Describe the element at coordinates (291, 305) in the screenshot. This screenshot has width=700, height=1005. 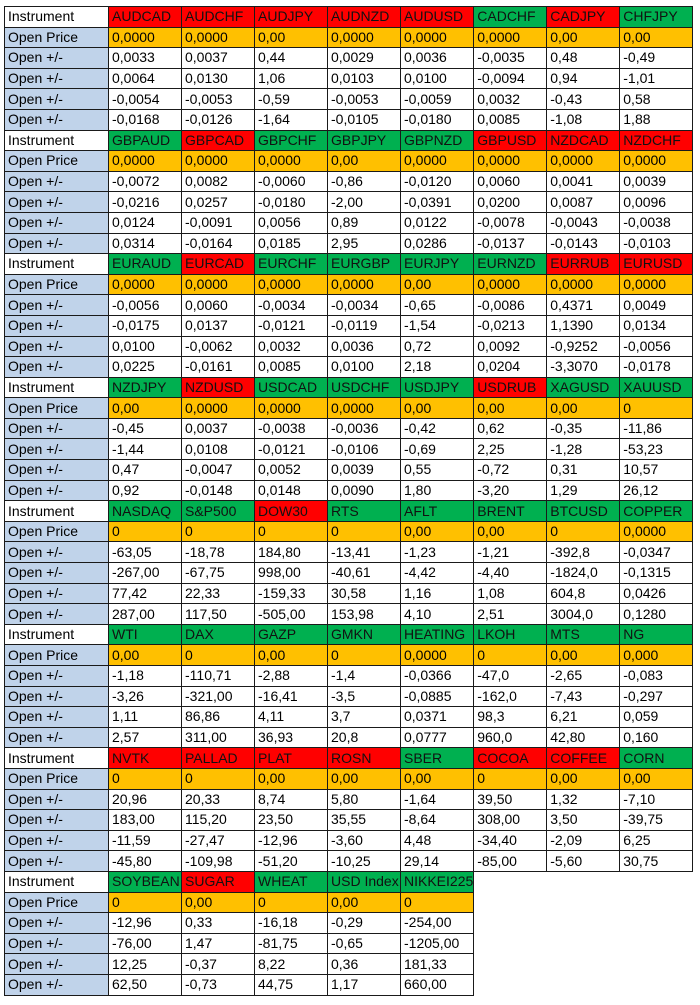
I see `delta-cell: -0,0034` at that location.